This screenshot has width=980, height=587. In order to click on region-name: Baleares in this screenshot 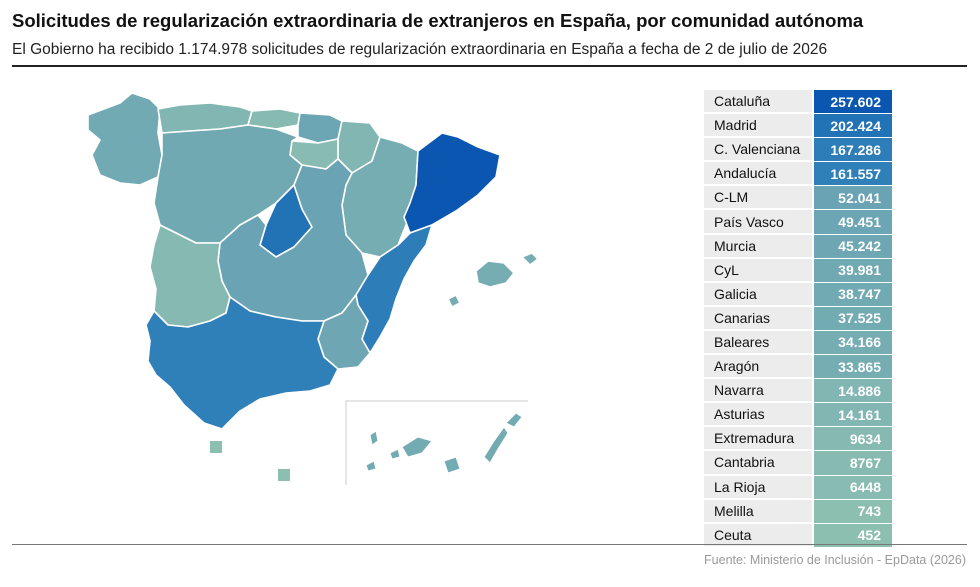, I will do `click(758, 342)`.